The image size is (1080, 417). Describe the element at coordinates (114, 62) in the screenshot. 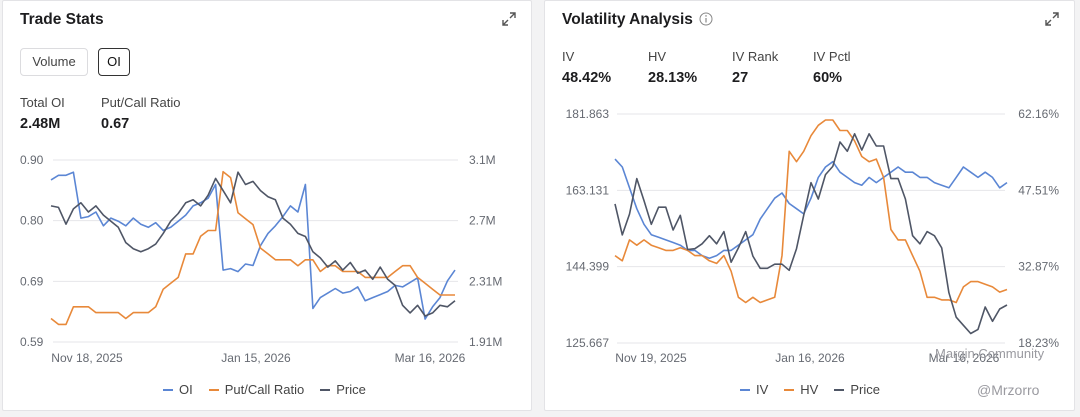

I see `oi-button: OI` at that location.